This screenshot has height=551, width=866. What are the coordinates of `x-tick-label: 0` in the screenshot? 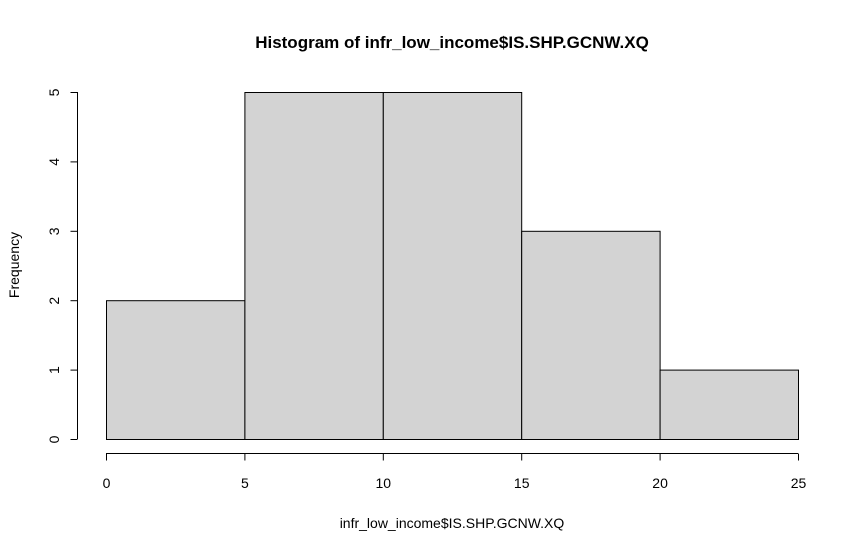 It's located at (107, 483).